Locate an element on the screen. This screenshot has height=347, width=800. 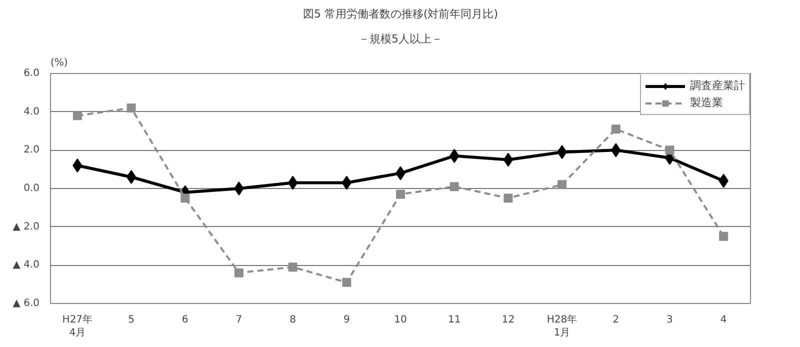
chart-subtitle: －規模5人以上－ is located at coordinates (400, 39).